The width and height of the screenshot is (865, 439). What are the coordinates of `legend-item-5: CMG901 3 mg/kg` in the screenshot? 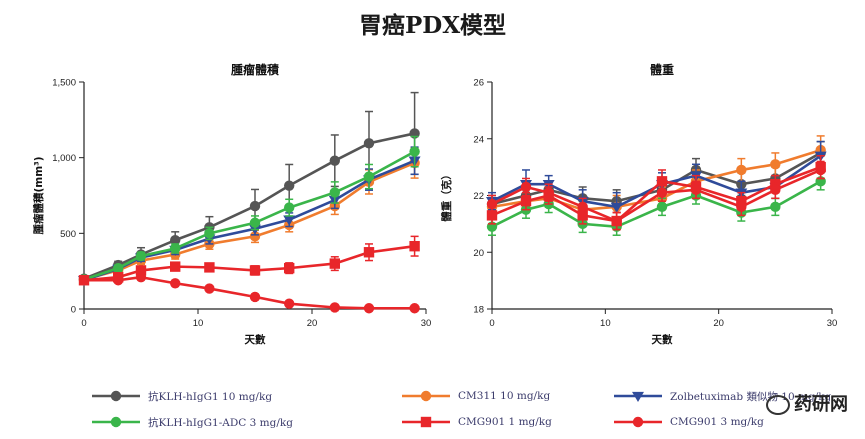 It's located at (688, 422).